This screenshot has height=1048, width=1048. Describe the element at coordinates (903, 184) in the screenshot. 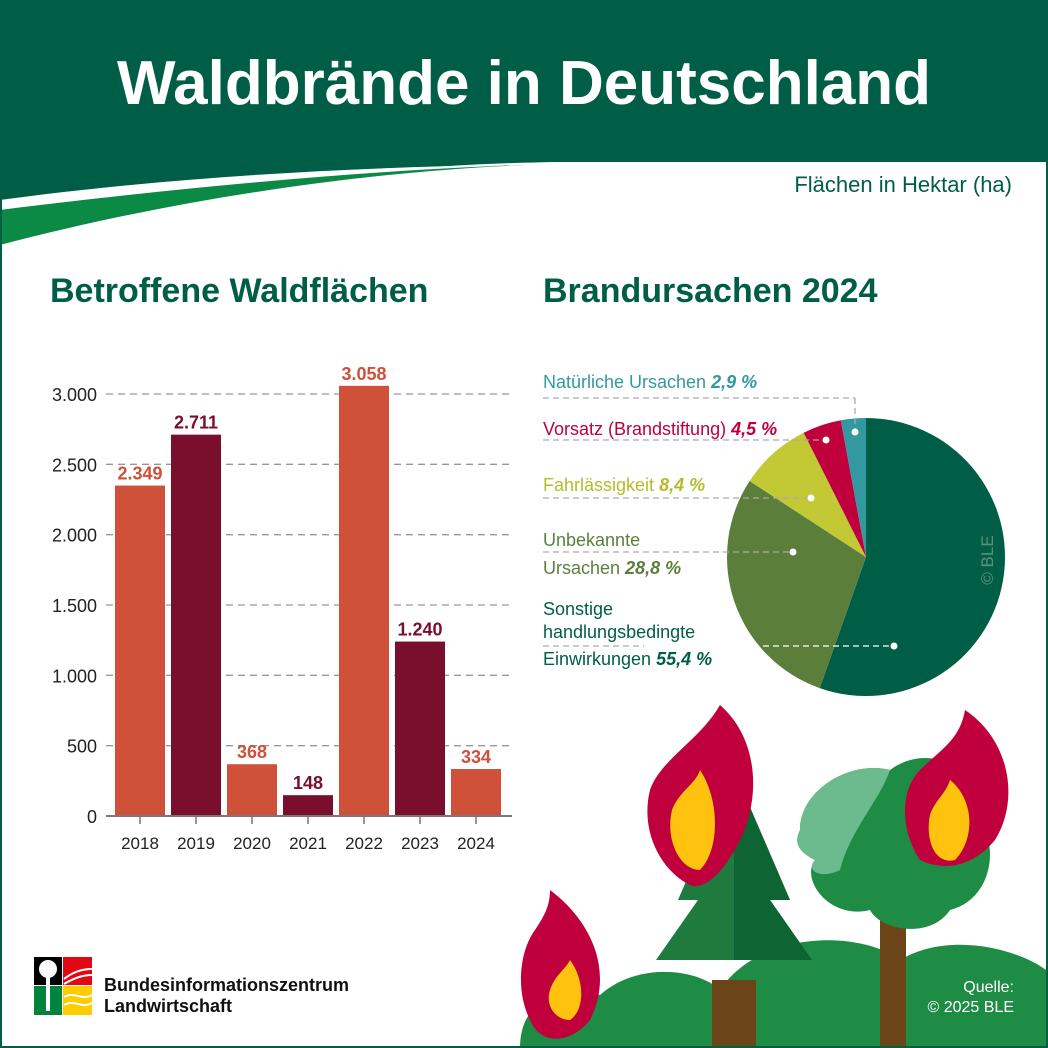

I see `unit-note: Flächen in Hektar (ha)` at that location.